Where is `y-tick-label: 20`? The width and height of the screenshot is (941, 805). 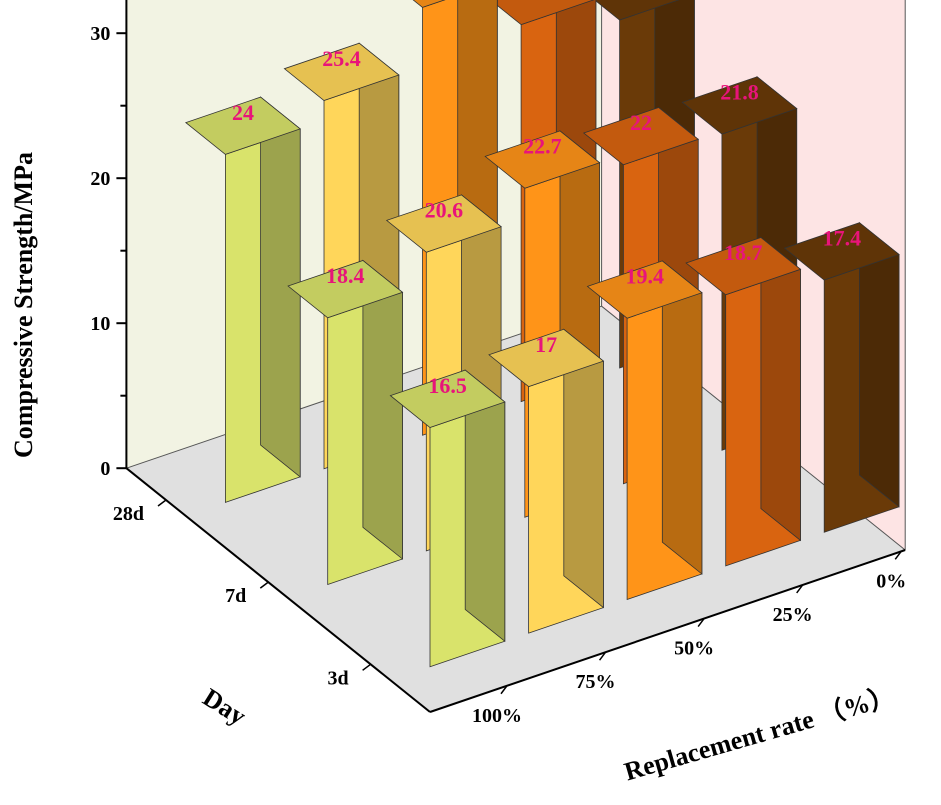
y-tick-label: 20 is located at coordinates (100, 179).